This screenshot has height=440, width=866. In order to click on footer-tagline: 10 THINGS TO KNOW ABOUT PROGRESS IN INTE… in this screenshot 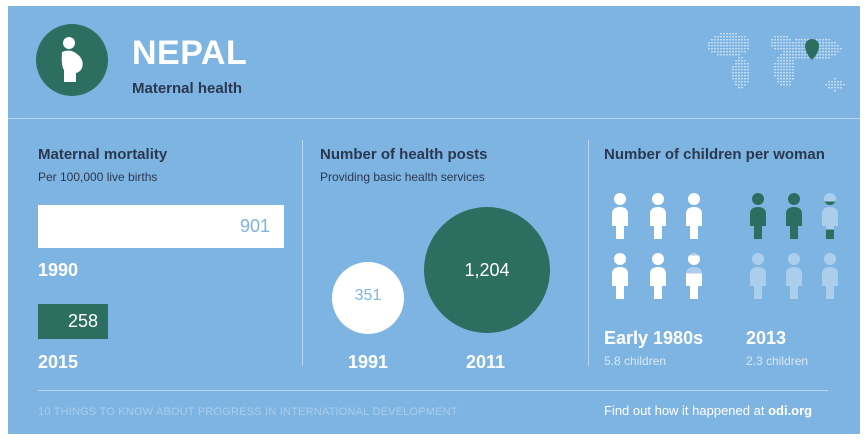, I will do `click(248, 412)`.